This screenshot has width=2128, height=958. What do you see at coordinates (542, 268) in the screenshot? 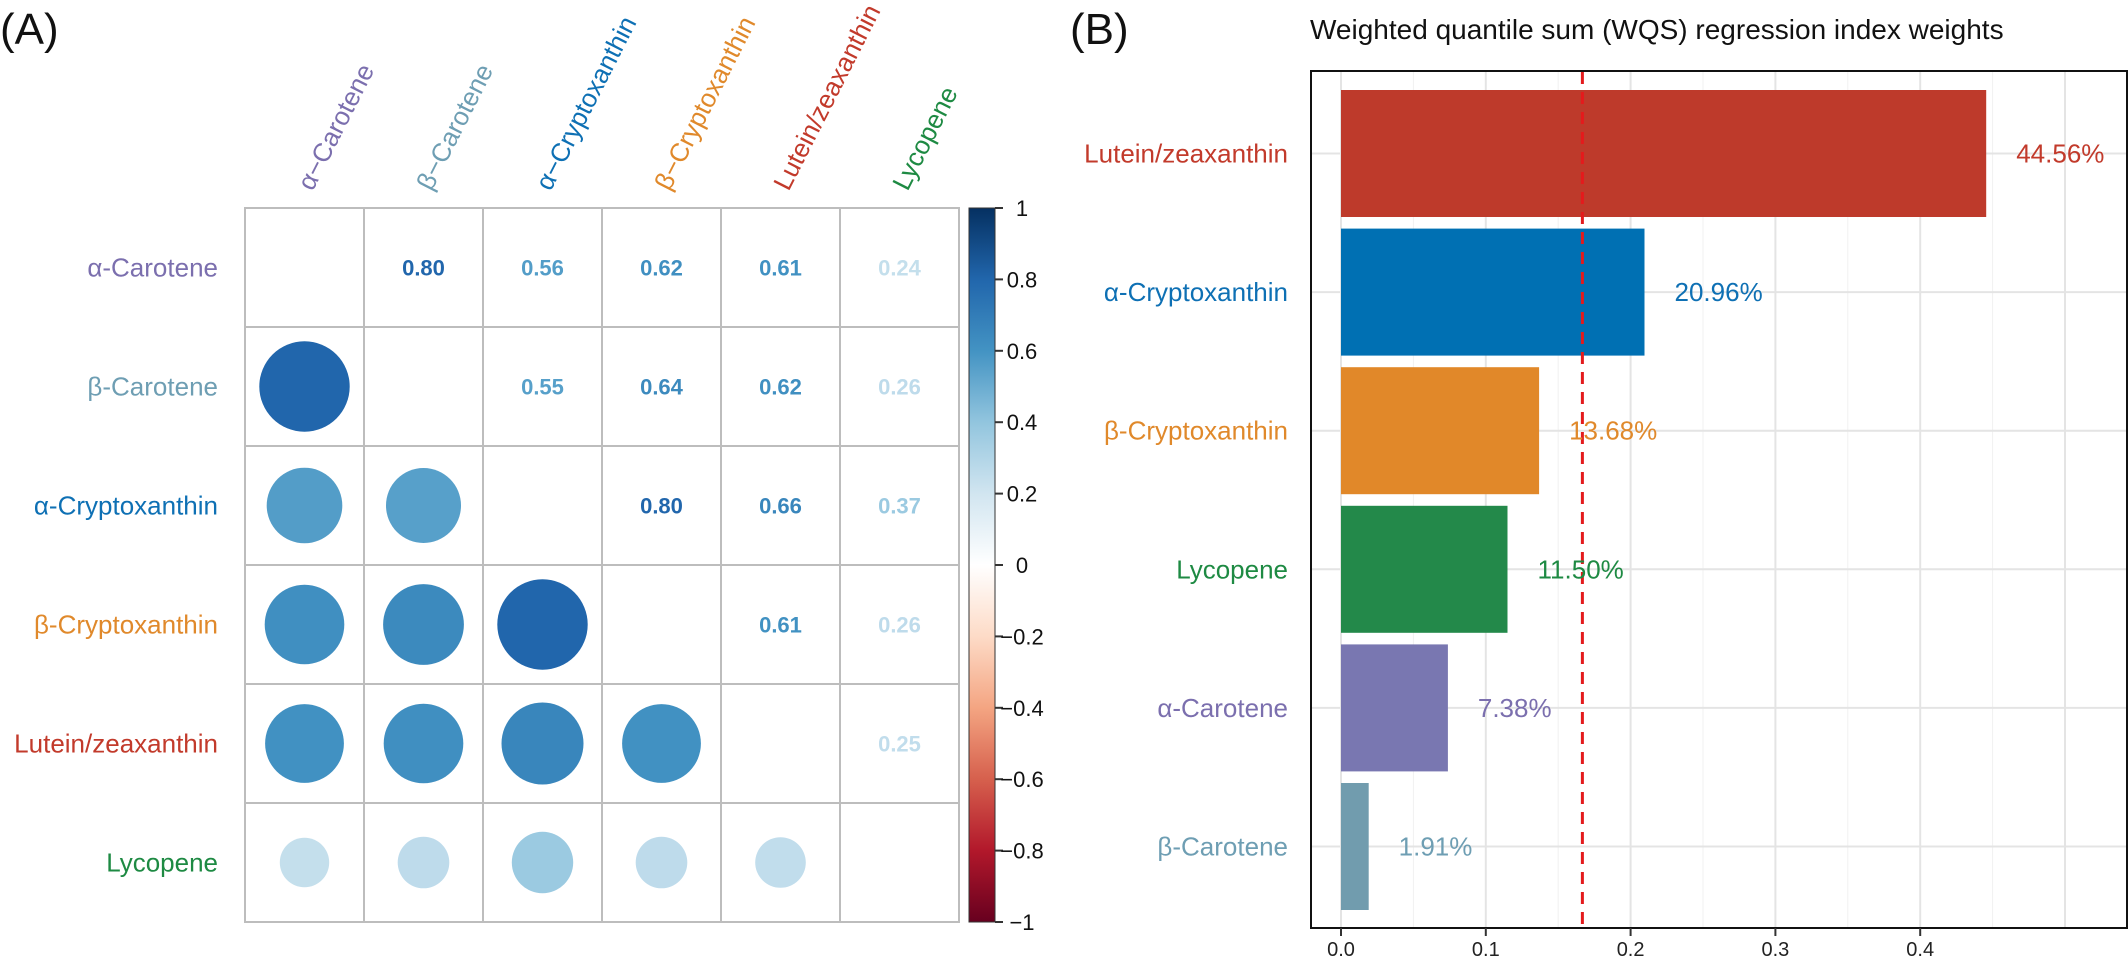
I see `correlation-value: 0.56` at bounding box center [542, 268].